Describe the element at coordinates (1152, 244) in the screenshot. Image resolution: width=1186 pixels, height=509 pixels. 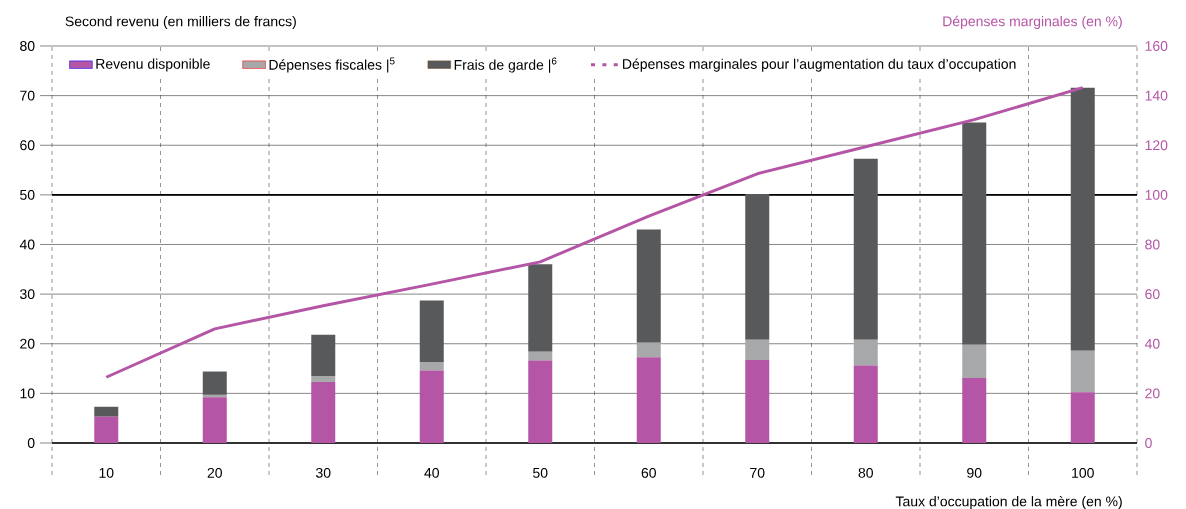
I see `y2-tick-label: 80` at that location.